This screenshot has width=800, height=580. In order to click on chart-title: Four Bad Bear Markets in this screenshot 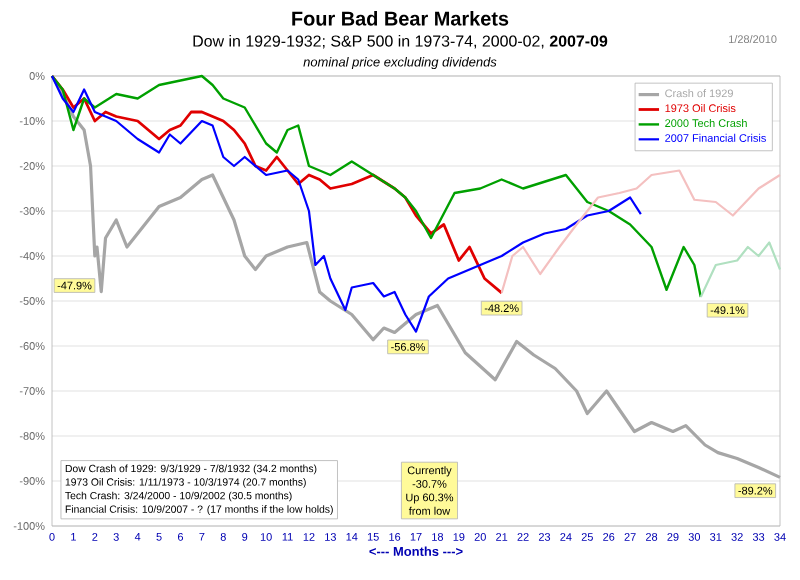, I will do `click(400, 18)`.